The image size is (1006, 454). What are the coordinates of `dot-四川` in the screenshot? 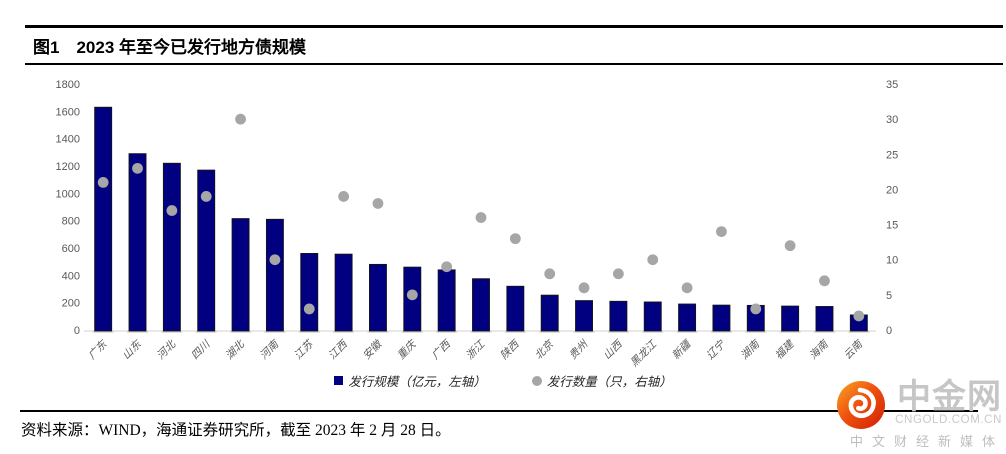 It's located at (206, 196).